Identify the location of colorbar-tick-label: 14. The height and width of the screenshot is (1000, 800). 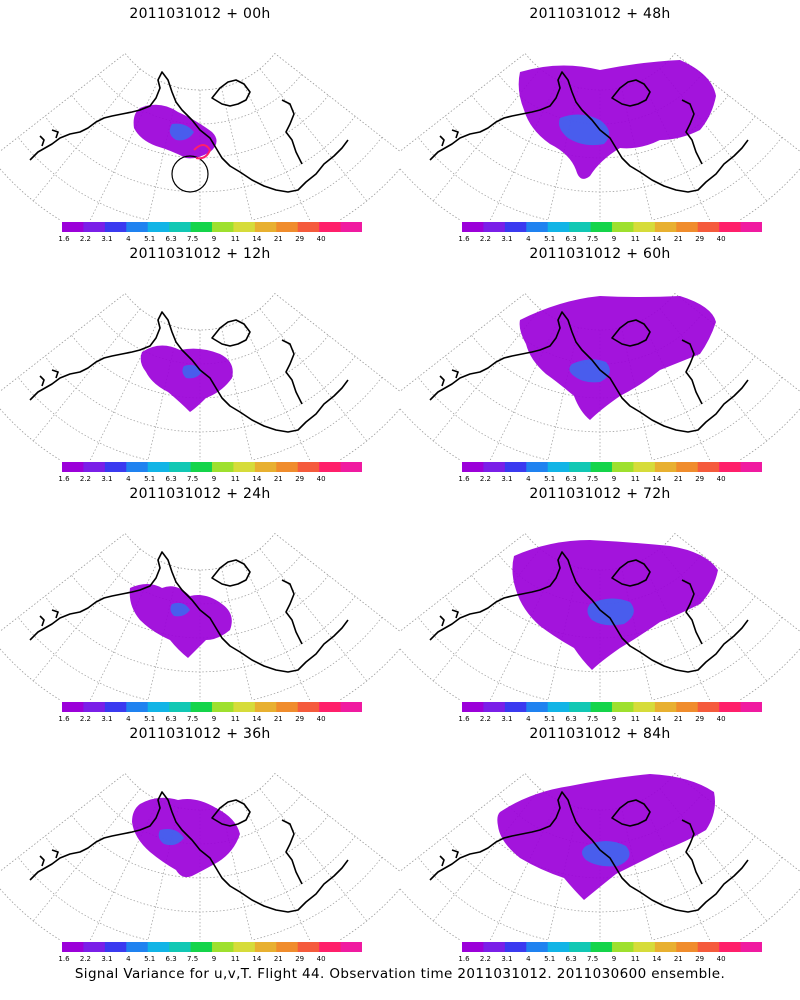
(657, 959).